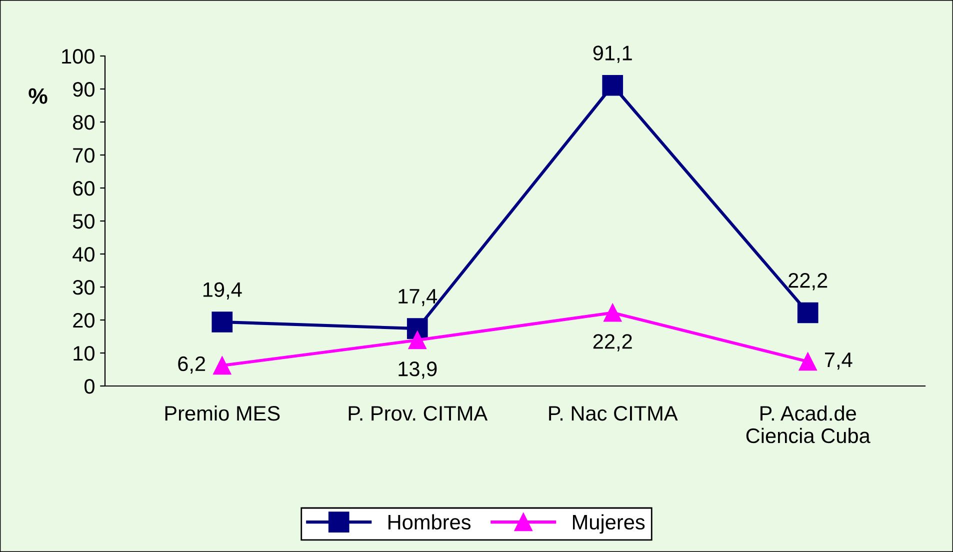  What do you see at coordinates (84, 353) in the screenshot?
I see `y-tick-label: 10` at bounding box center [84, 353].